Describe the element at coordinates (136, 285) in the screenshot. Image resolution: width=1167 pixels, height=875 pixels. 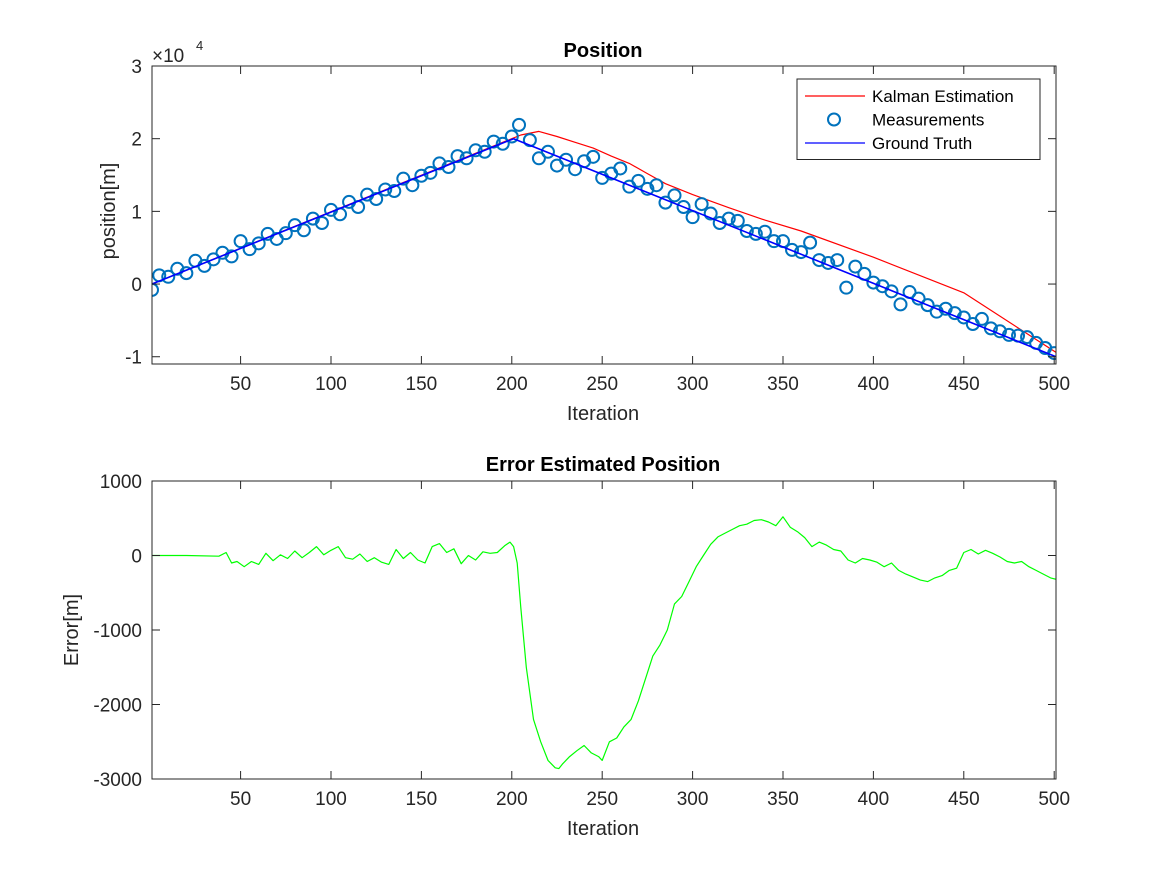
I see `position-ytick-label: 0` at that location.